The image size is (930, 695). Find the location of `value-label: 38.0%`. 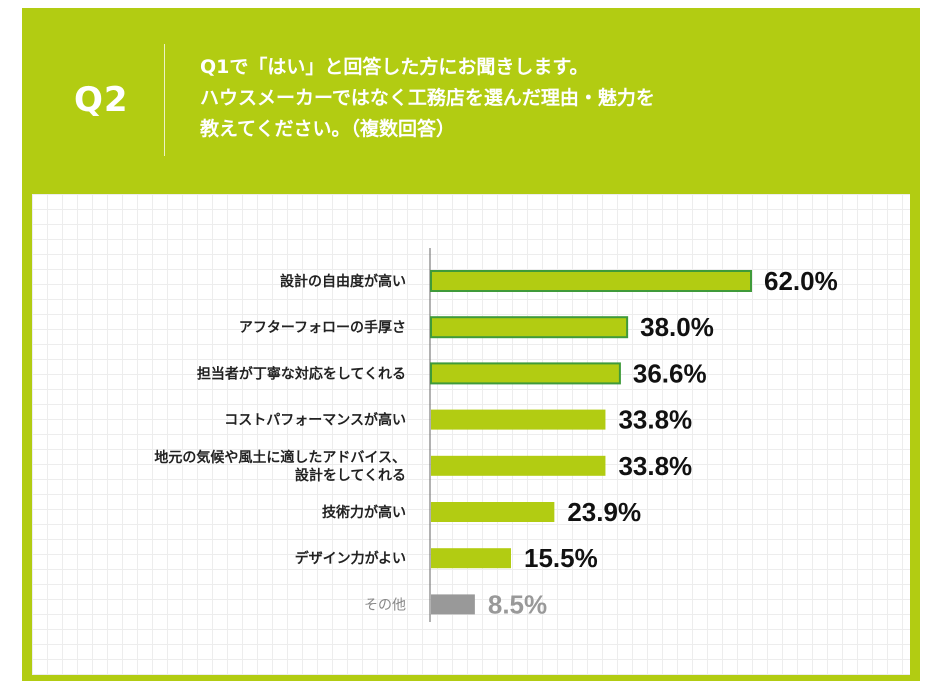

value-label: 38.0% is located at coordinates (677, 327).